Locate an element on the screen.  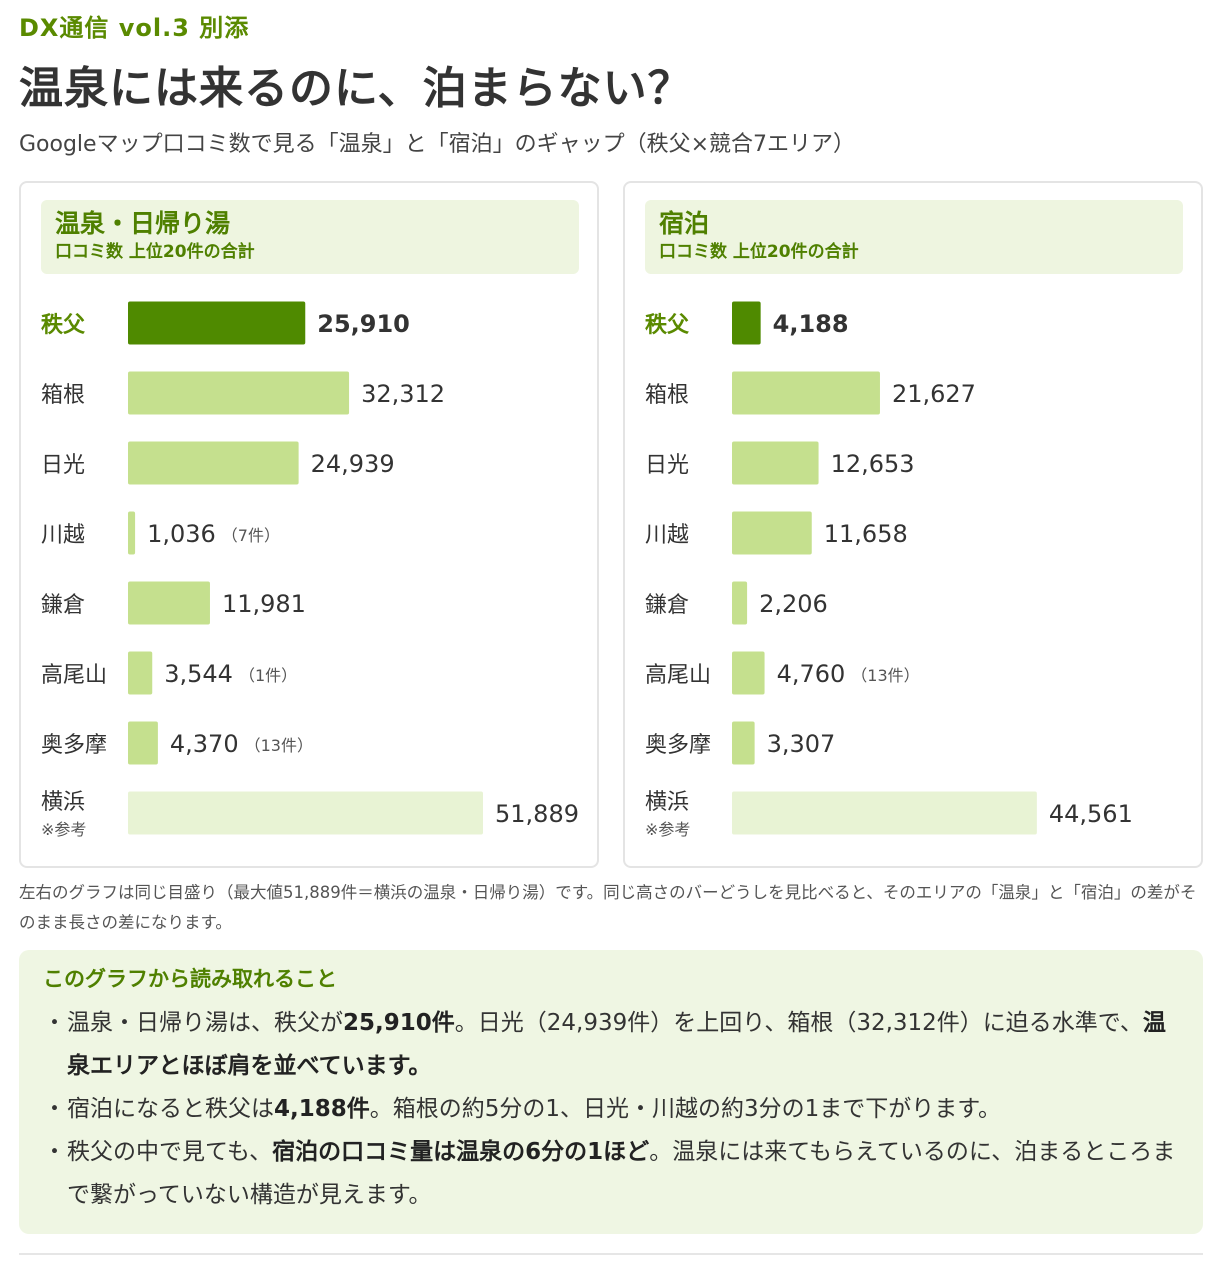
stay-category-label: 奥多摩 is located at coordinates (678, 745).